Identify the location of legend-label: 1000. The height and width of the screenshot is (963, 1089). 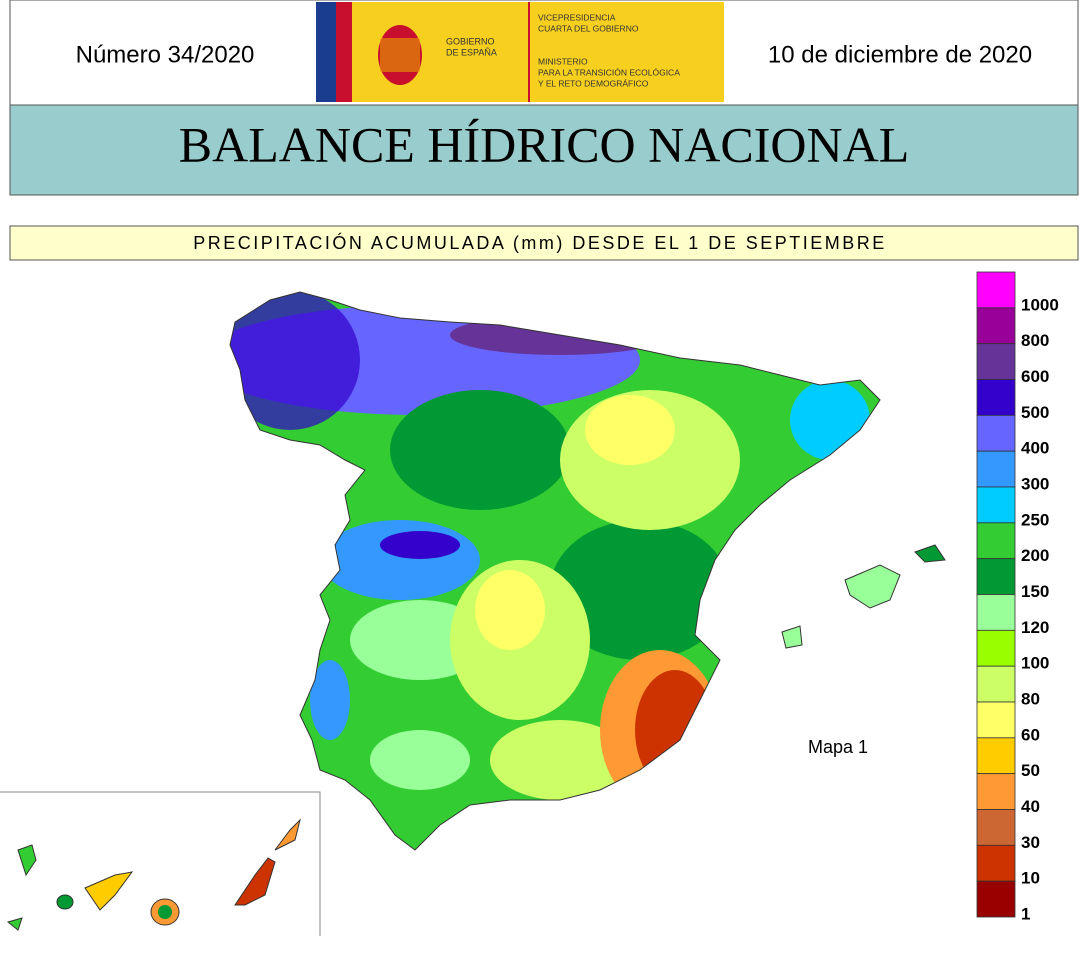
(1040, 304).